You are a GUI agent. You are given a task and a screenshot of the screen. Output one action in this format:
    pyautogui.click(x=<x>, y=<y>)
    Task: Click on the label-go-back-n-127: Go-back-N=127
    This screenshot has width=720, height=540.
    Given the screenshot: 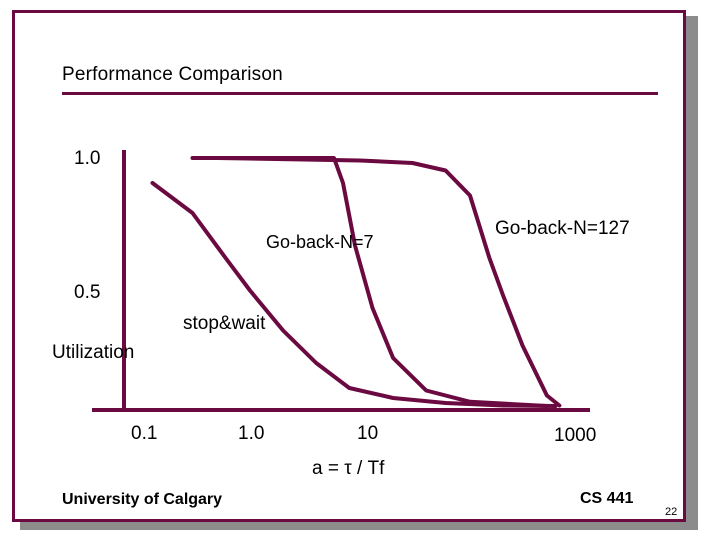 What is the action you would take?
    pyautogui.click(x=562, y=228)
    